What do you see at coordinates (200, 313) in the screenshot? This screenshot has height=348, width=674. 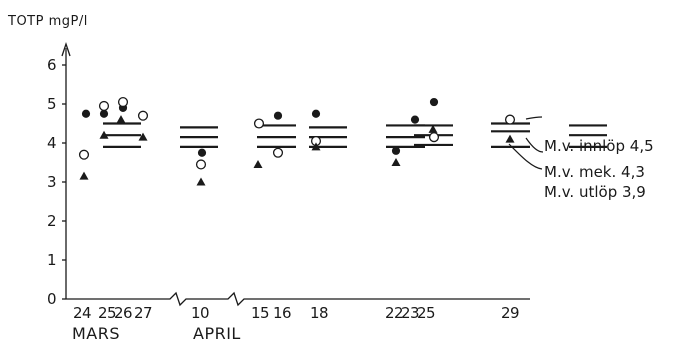 I see `x-tick-label: 10` at bounding box center [200, 313].